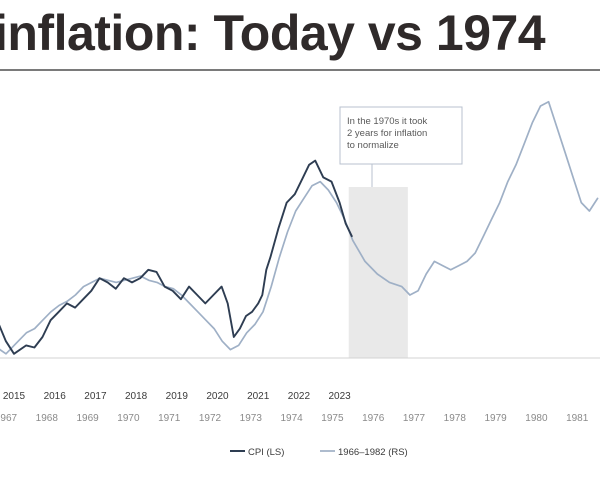 The height and width of the screenshot is (480, 600). Describe the element at coordinates (414, 418) in the screenshot. I see `x-tick-bottom-1977: 1977` at that location.